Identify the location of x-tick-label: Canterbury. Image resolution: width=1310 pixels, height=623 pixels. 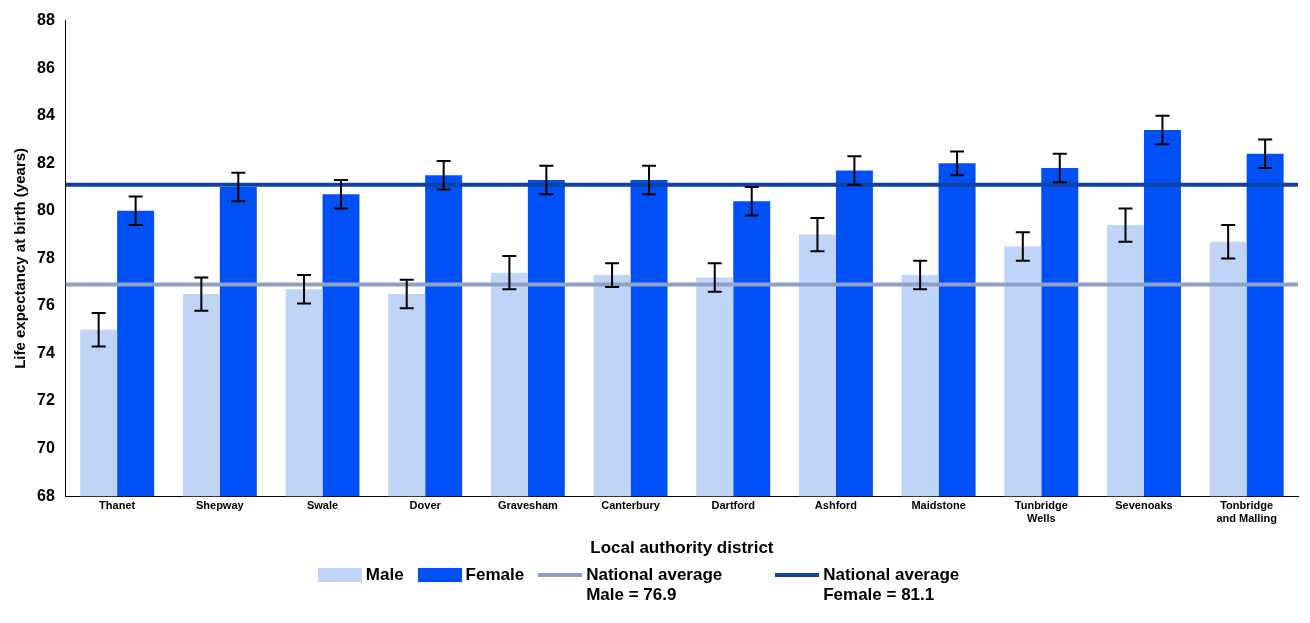
(631, 504).